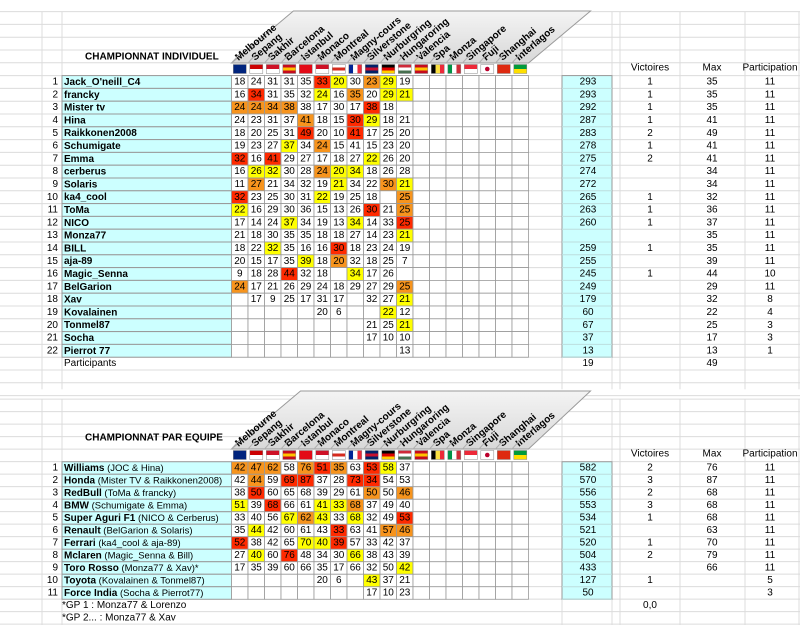  I want to click on name: Hina, so click(75, 120).